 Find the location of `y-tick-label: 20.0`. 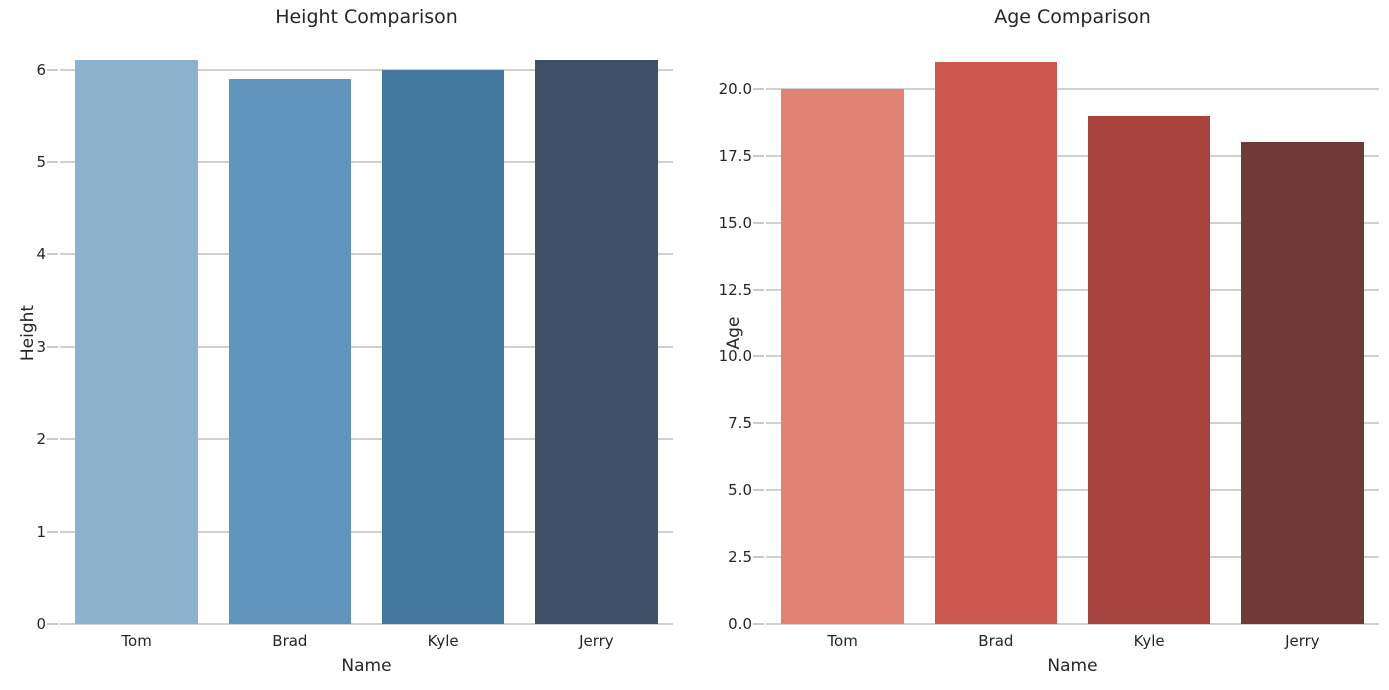

y-tick-label: 20.0 is located at coordinates (735, 88).